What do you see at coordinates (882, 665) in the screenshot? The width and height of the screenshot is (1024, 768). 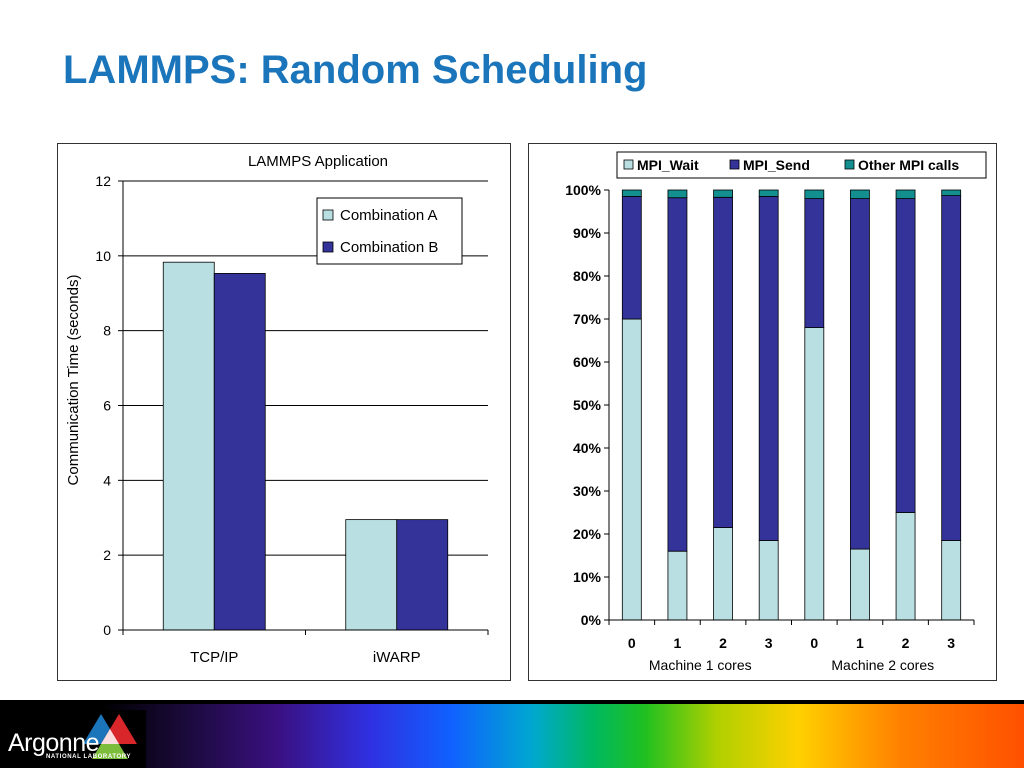 I see `x-group-label: Machine 2 cores` at bounding box center [882, 665].